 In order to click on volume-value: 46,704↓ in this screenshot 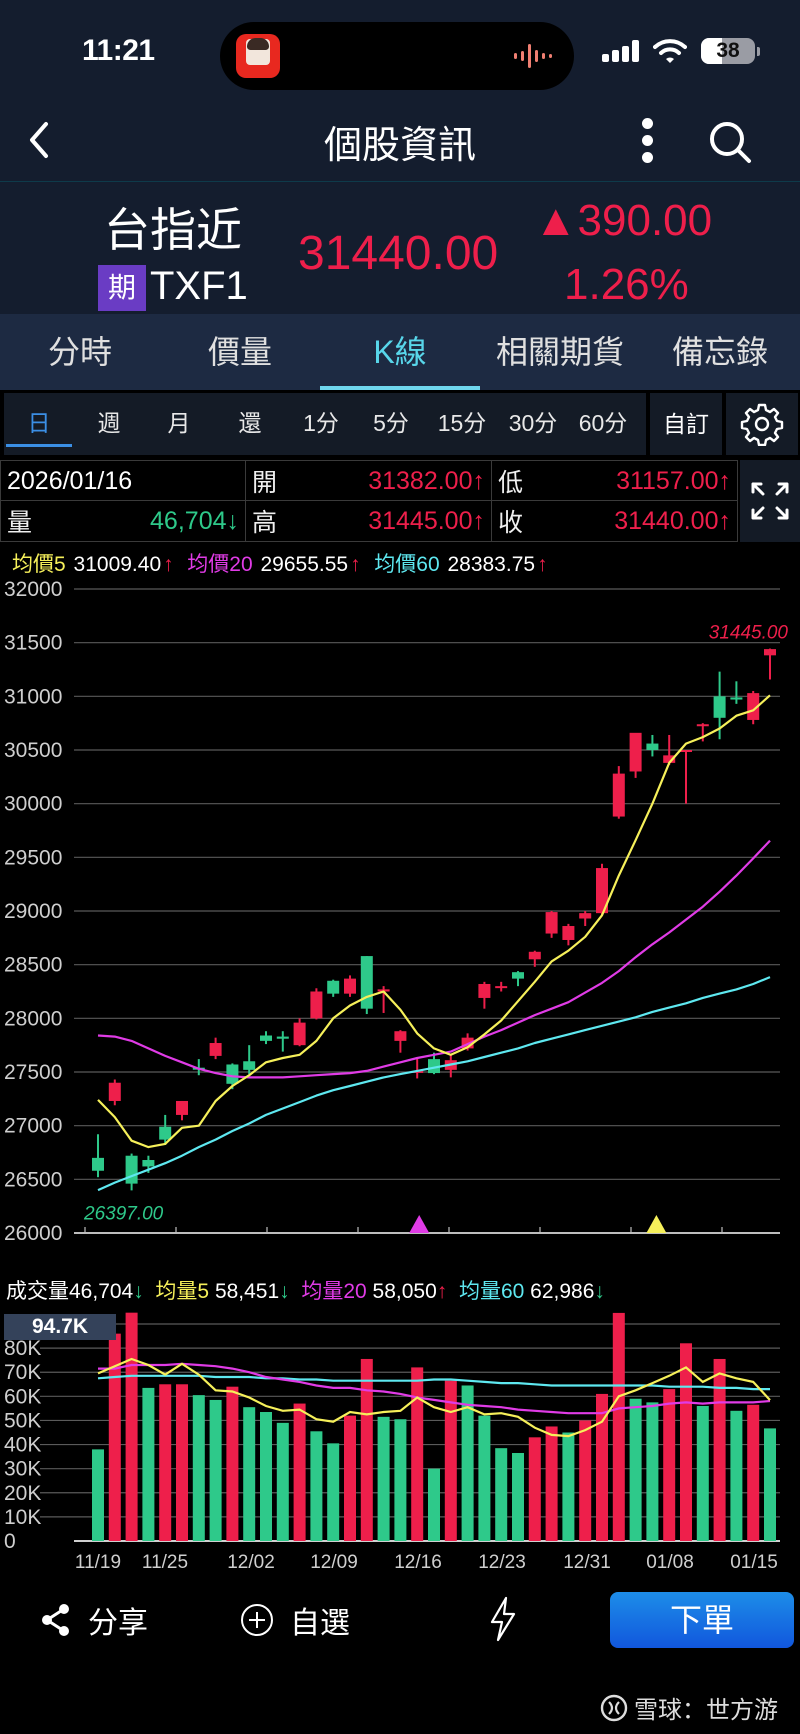, I will do `click(194, 520)`.